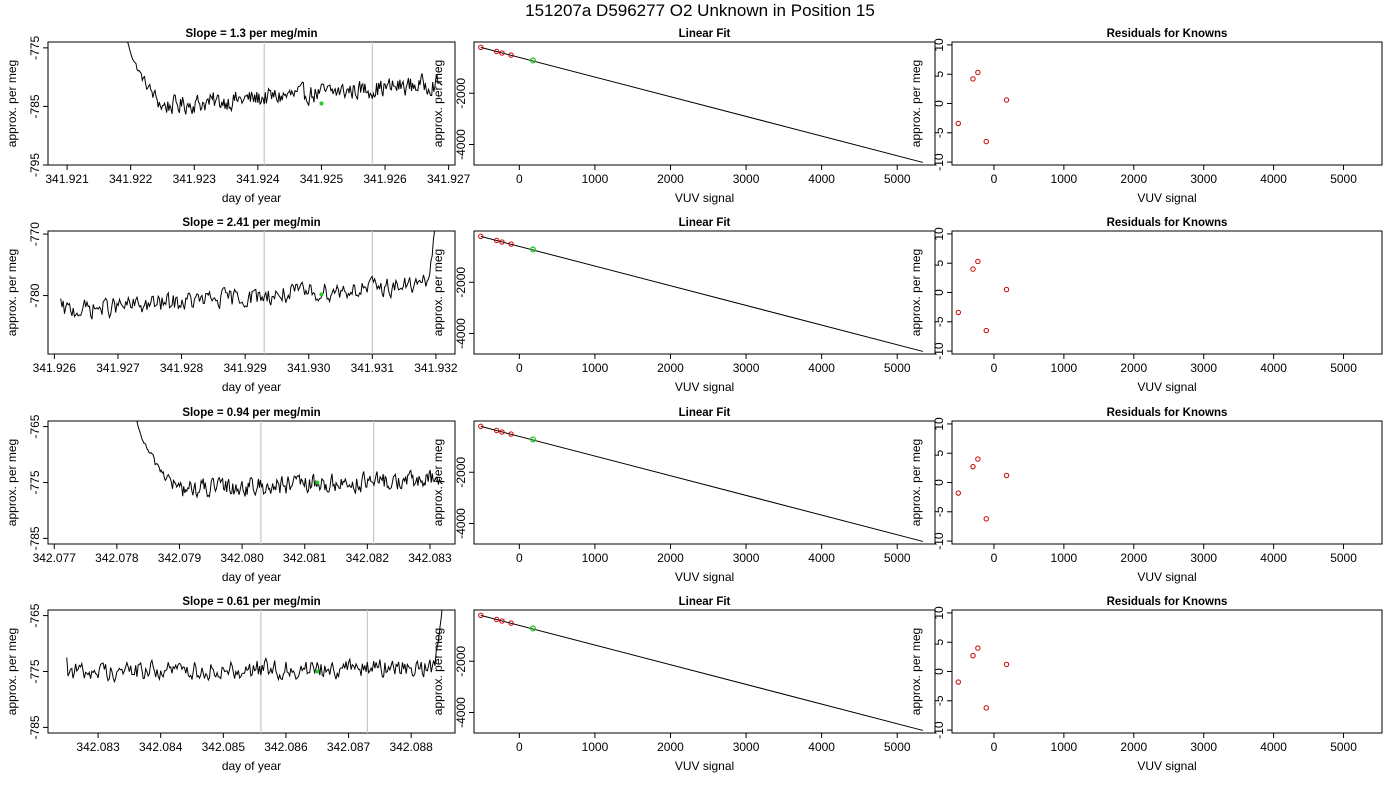 Image resolution: width=1400 pixels, height=800 pixels. What do you see at coordinates (67, 179) in the screenshot?
I see `x-tick-label: 341.921` at bounding box center [67, 179].